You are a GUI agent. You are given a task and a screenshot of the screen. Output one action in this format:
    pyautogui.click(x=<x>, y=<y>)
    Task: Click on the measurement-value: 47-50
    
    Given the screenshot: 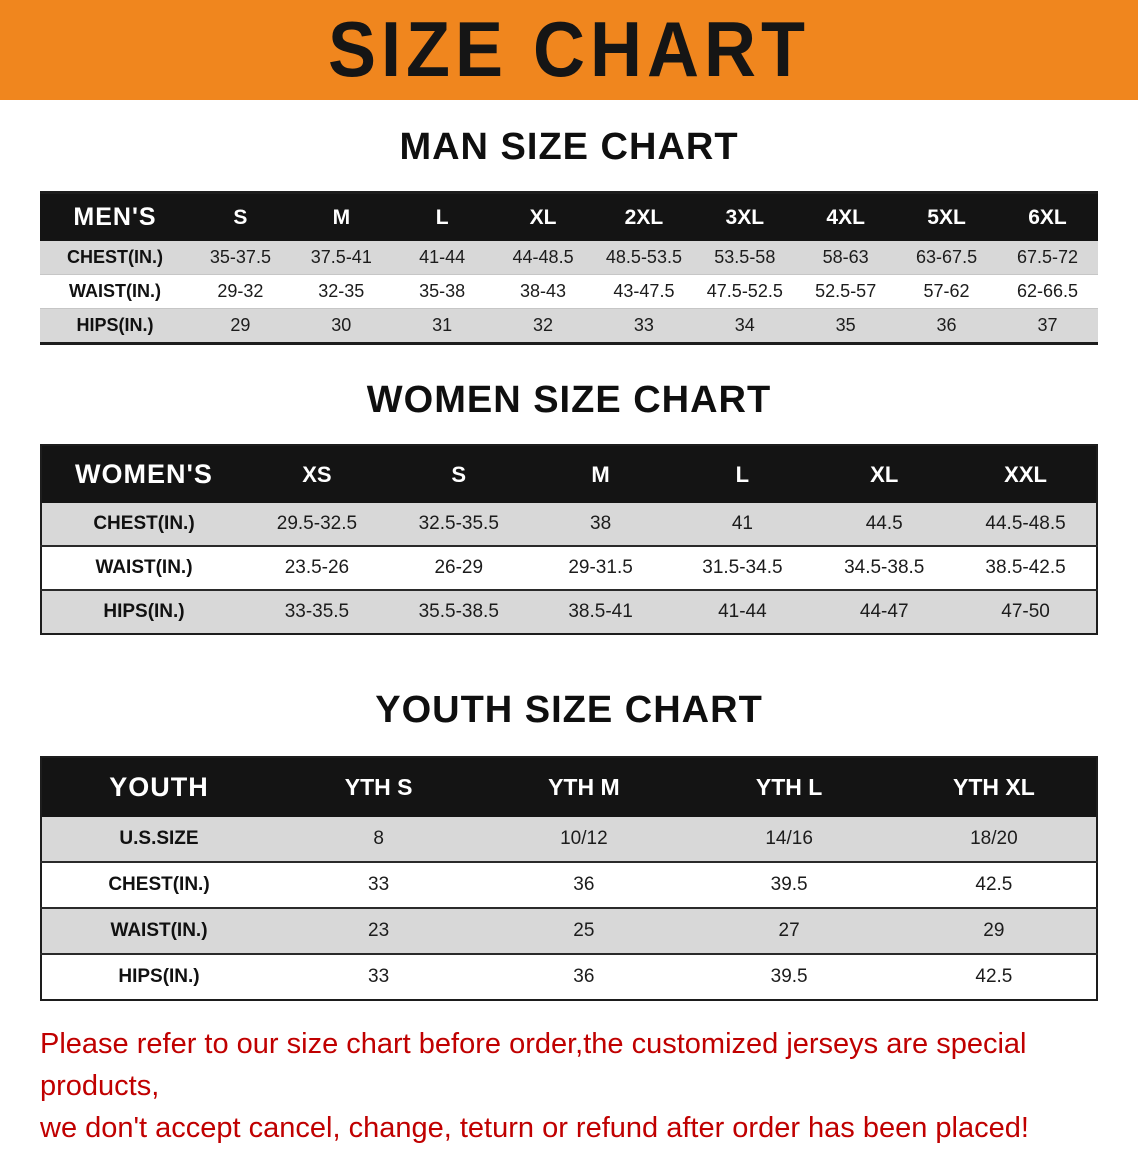 What is the action you would take?
    pyautogui.click(x=1026, y=612)
    